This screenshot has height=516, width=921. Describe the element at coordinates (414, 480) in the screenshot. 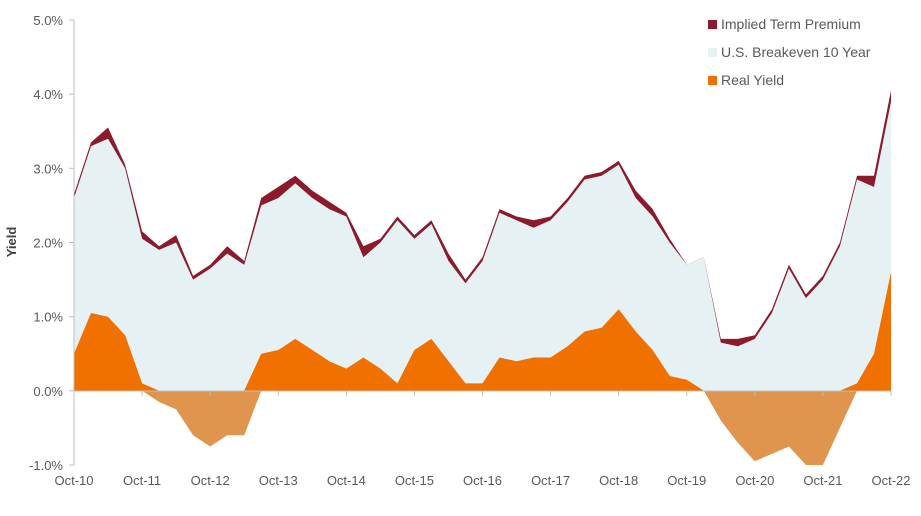

I see `x-tick-label: Oct-15` at that location.